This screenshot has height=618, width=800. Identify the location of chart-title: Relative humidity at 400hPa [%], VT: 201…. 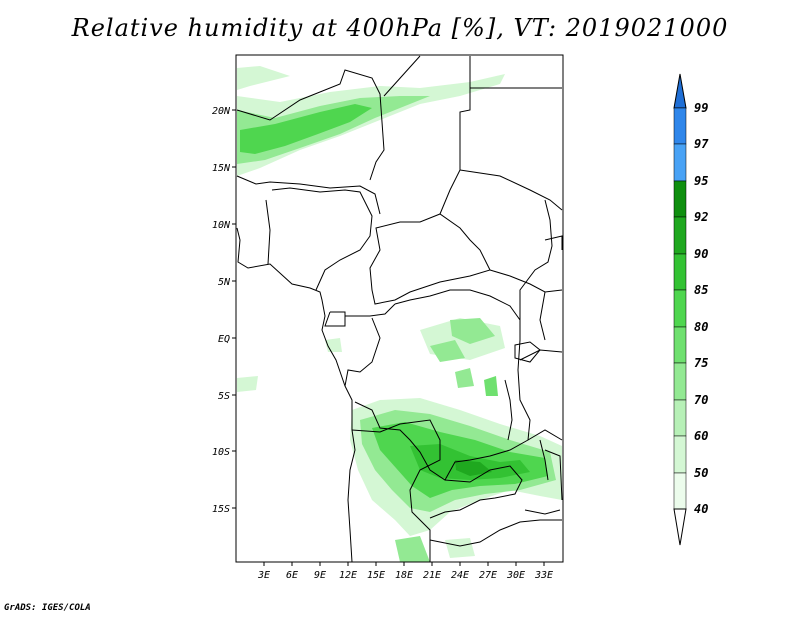
(400, 28).